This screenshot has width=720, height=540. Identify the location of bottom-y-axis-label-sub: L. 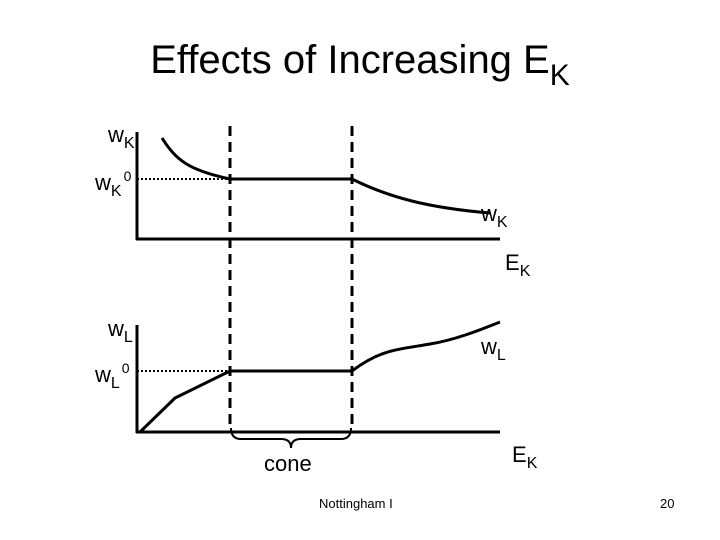
(128, 337).